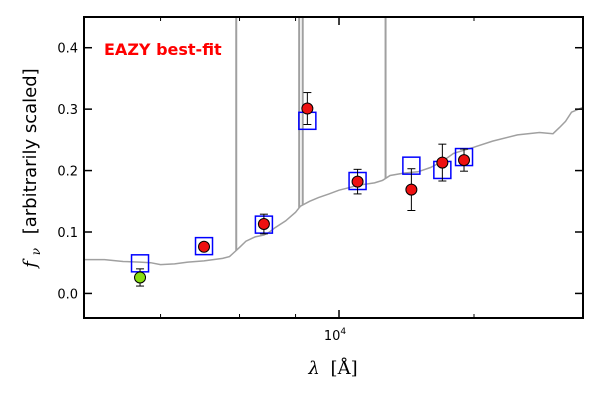  What do you see at coordinates (67, 294) in the screenshot?
I see `y-tick-label: 0.0` at bounding box center [67, 294].